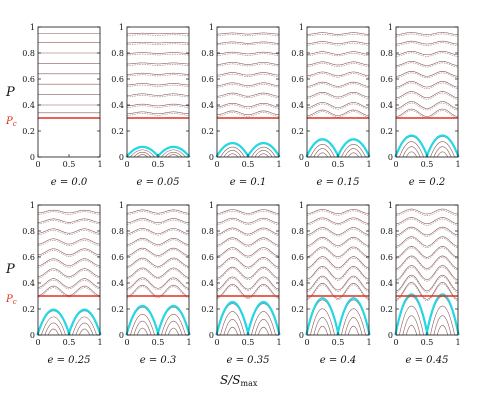  I want to click on panel-0: 0 0.2 0.4 0.6 0.8 1 0 0.5 1 e = 0.0, so click(62, 105).